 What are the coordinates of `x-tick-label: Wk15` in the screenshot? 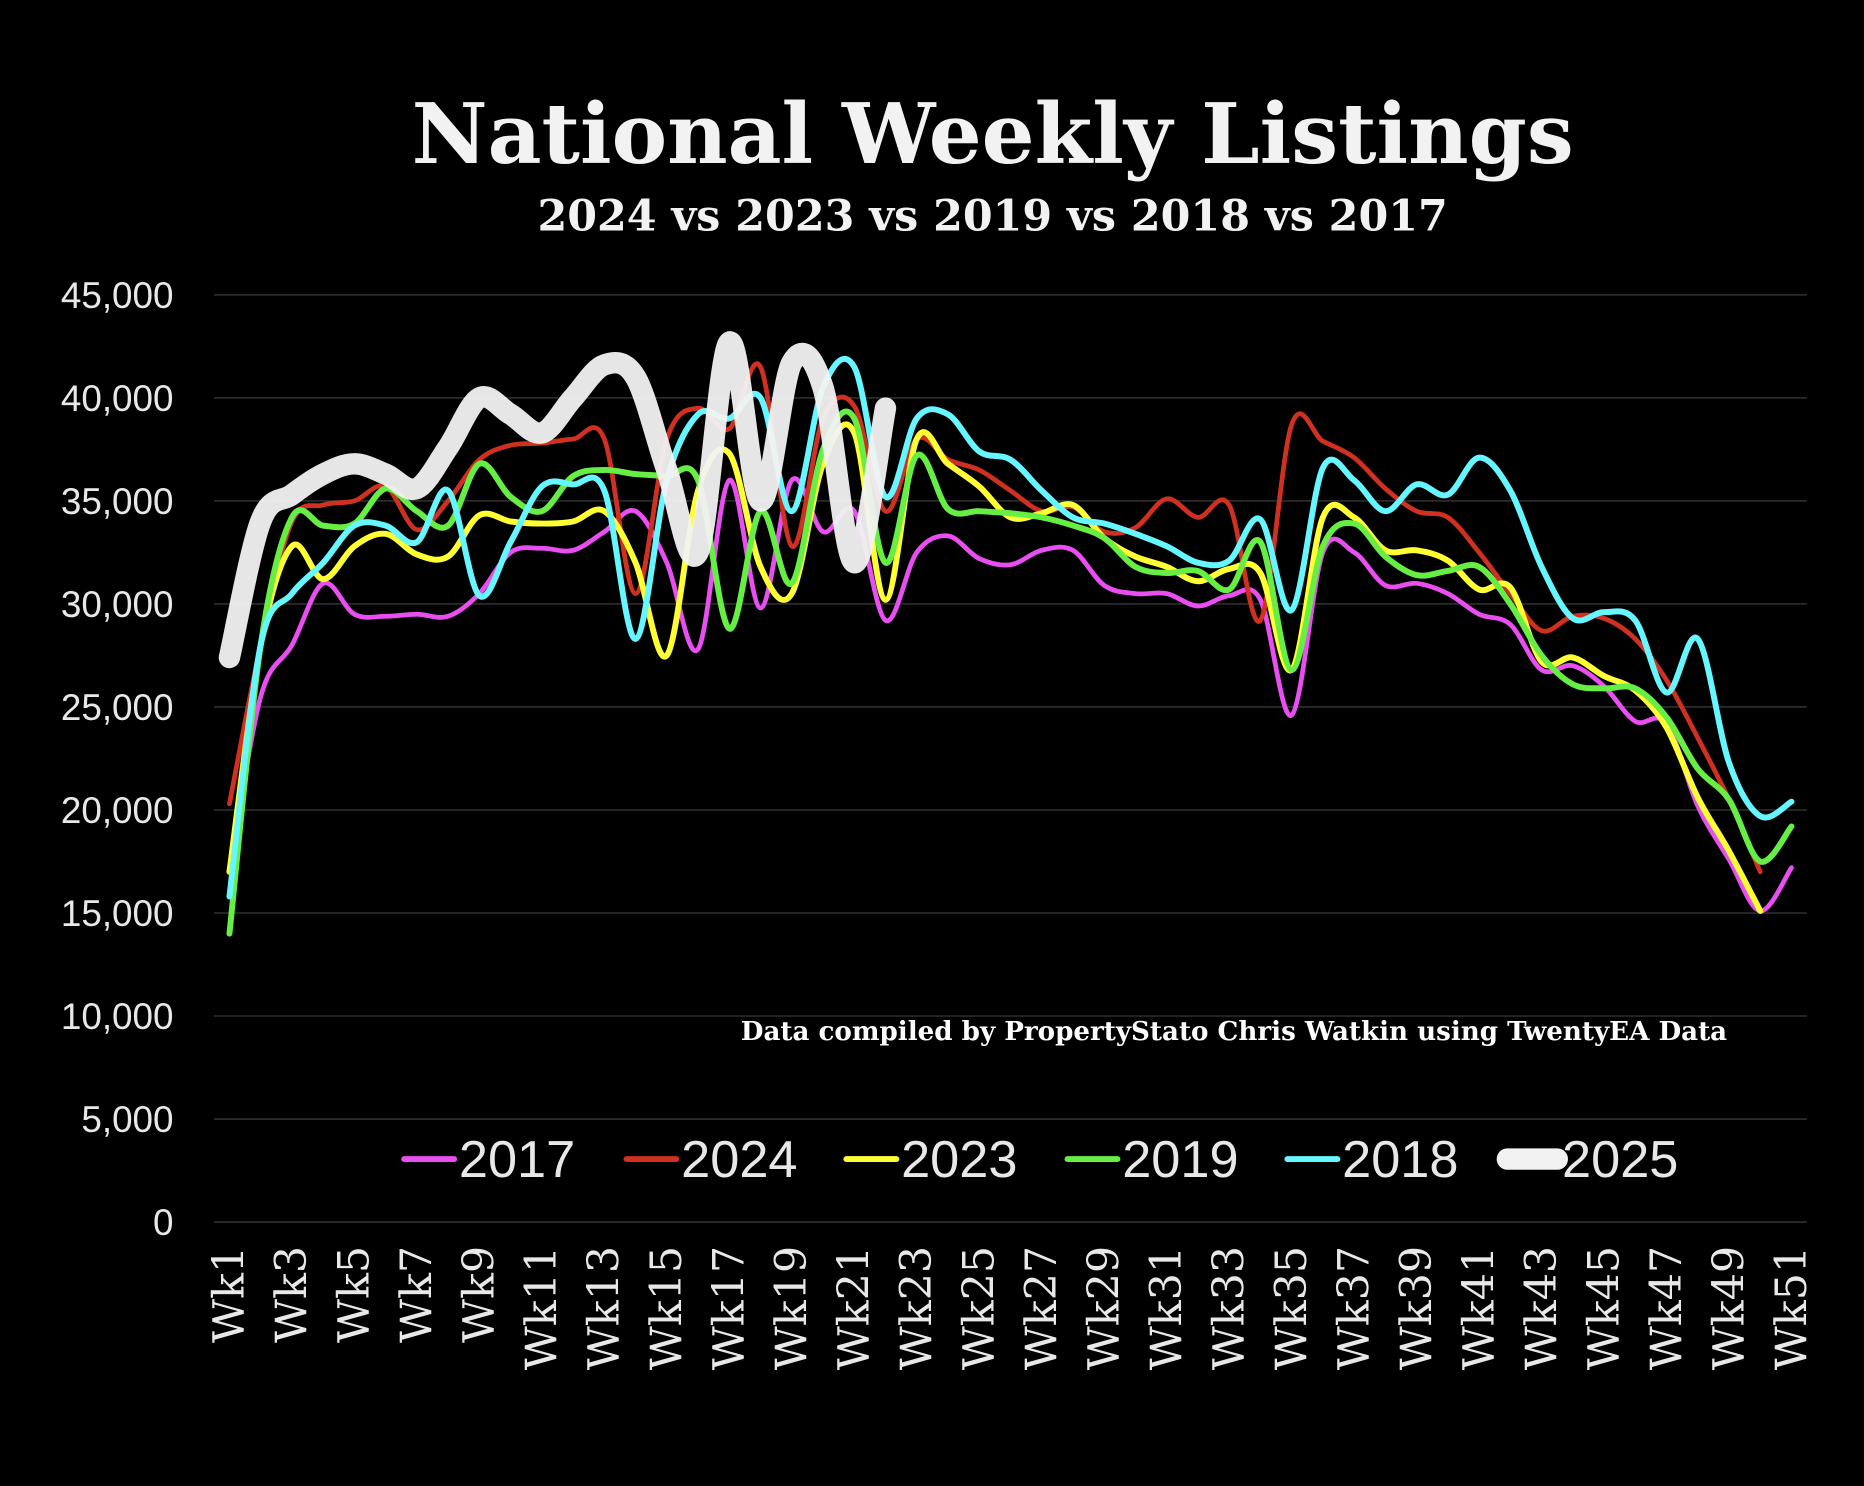 It's located at (667, 1308).